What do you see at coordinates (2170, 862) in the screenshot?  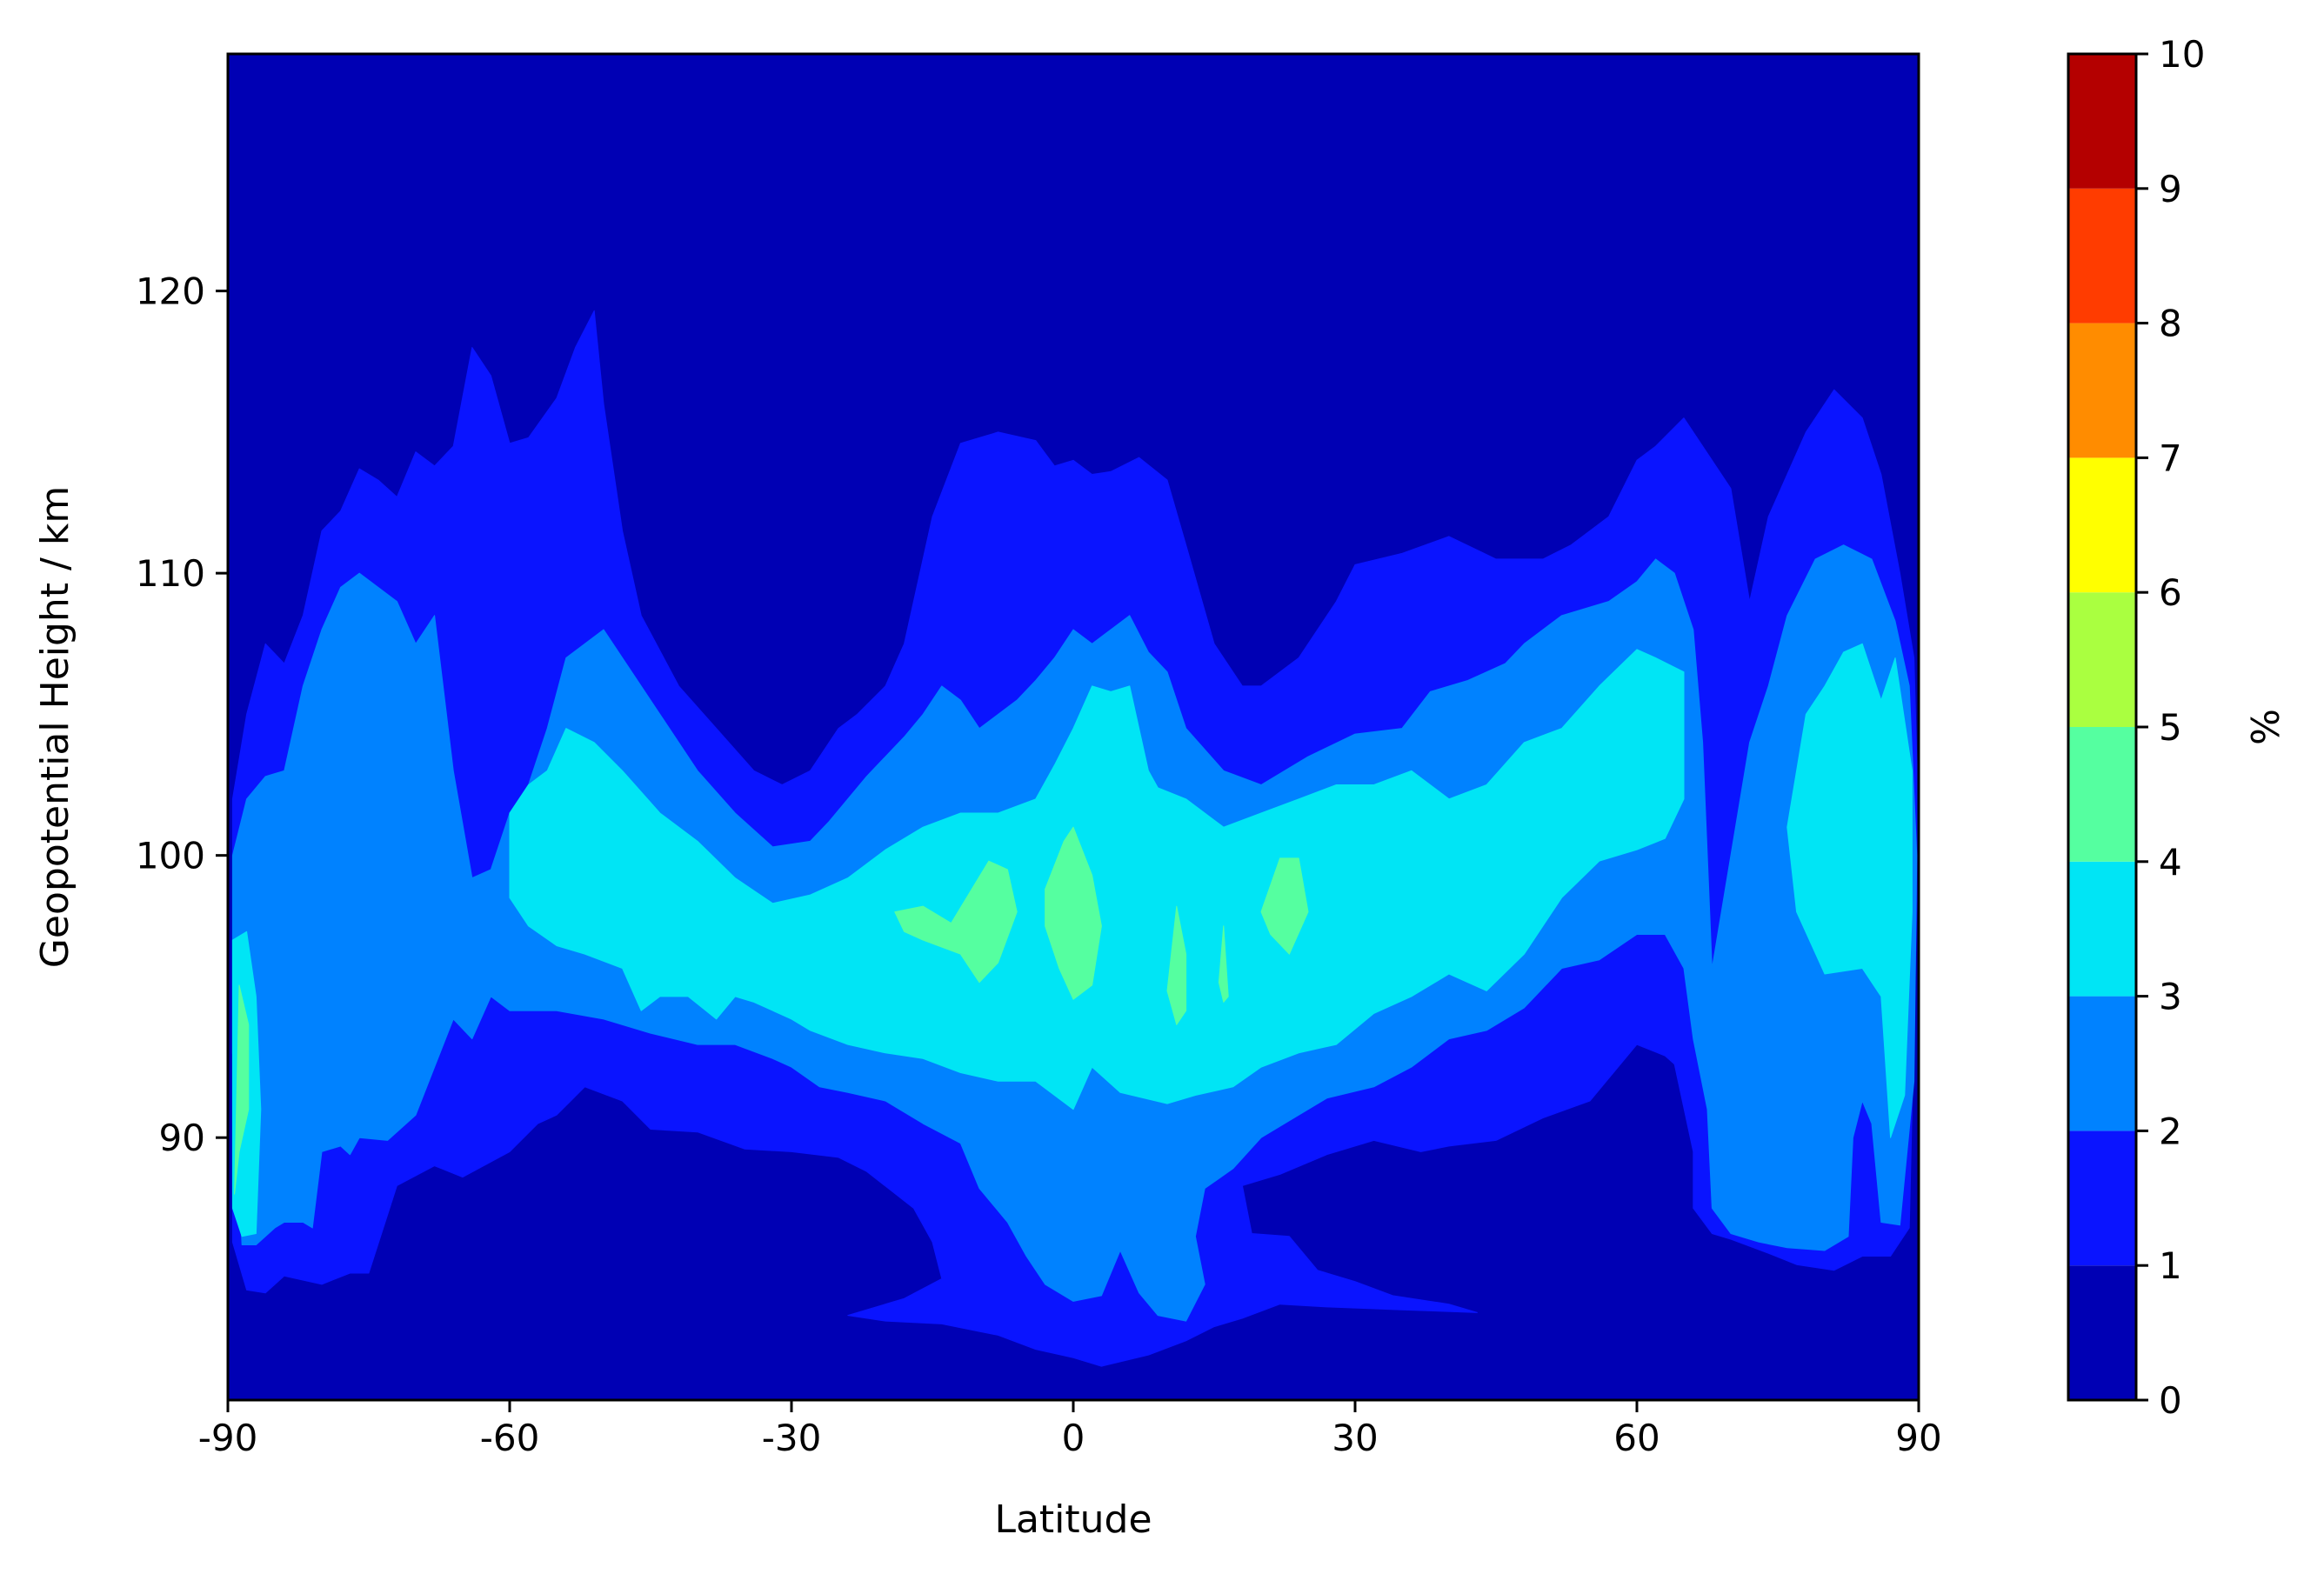 I see `colorbar-tick-label: 4` at bounding box center [2170, 862].